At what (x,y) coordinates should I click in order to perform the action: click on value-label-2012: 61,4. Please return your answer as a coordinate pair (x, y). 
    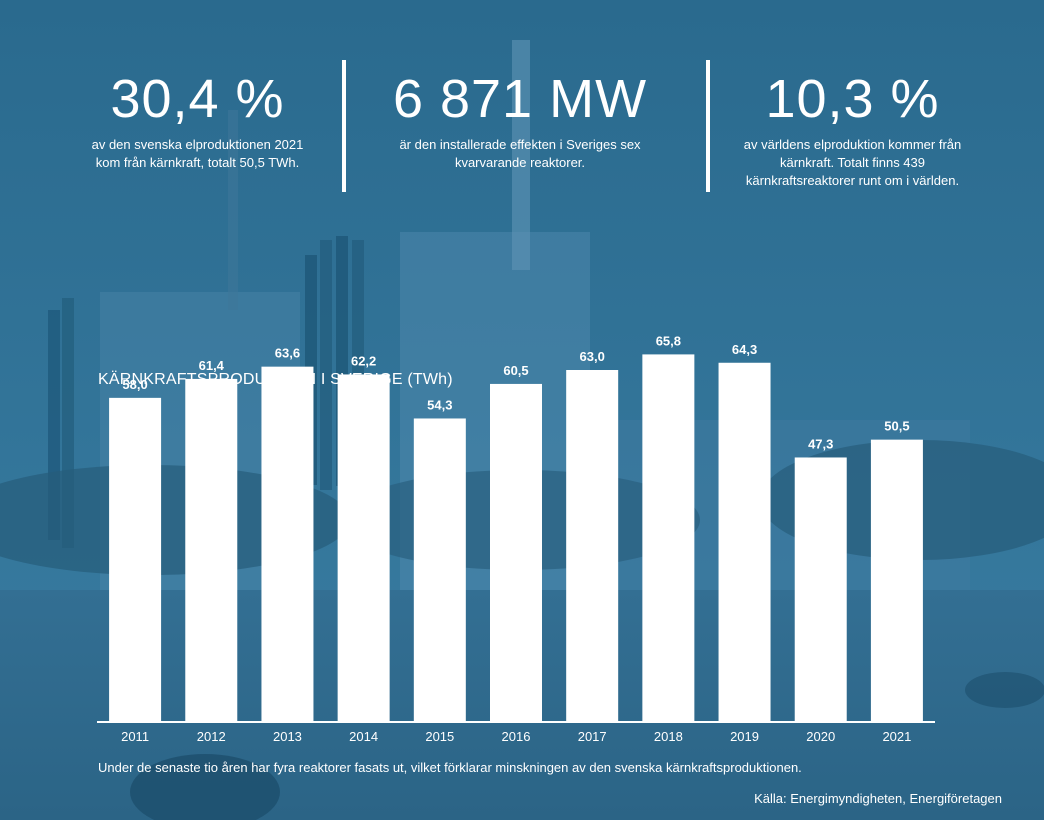
    Looking at the image, I should click on (212, 365).